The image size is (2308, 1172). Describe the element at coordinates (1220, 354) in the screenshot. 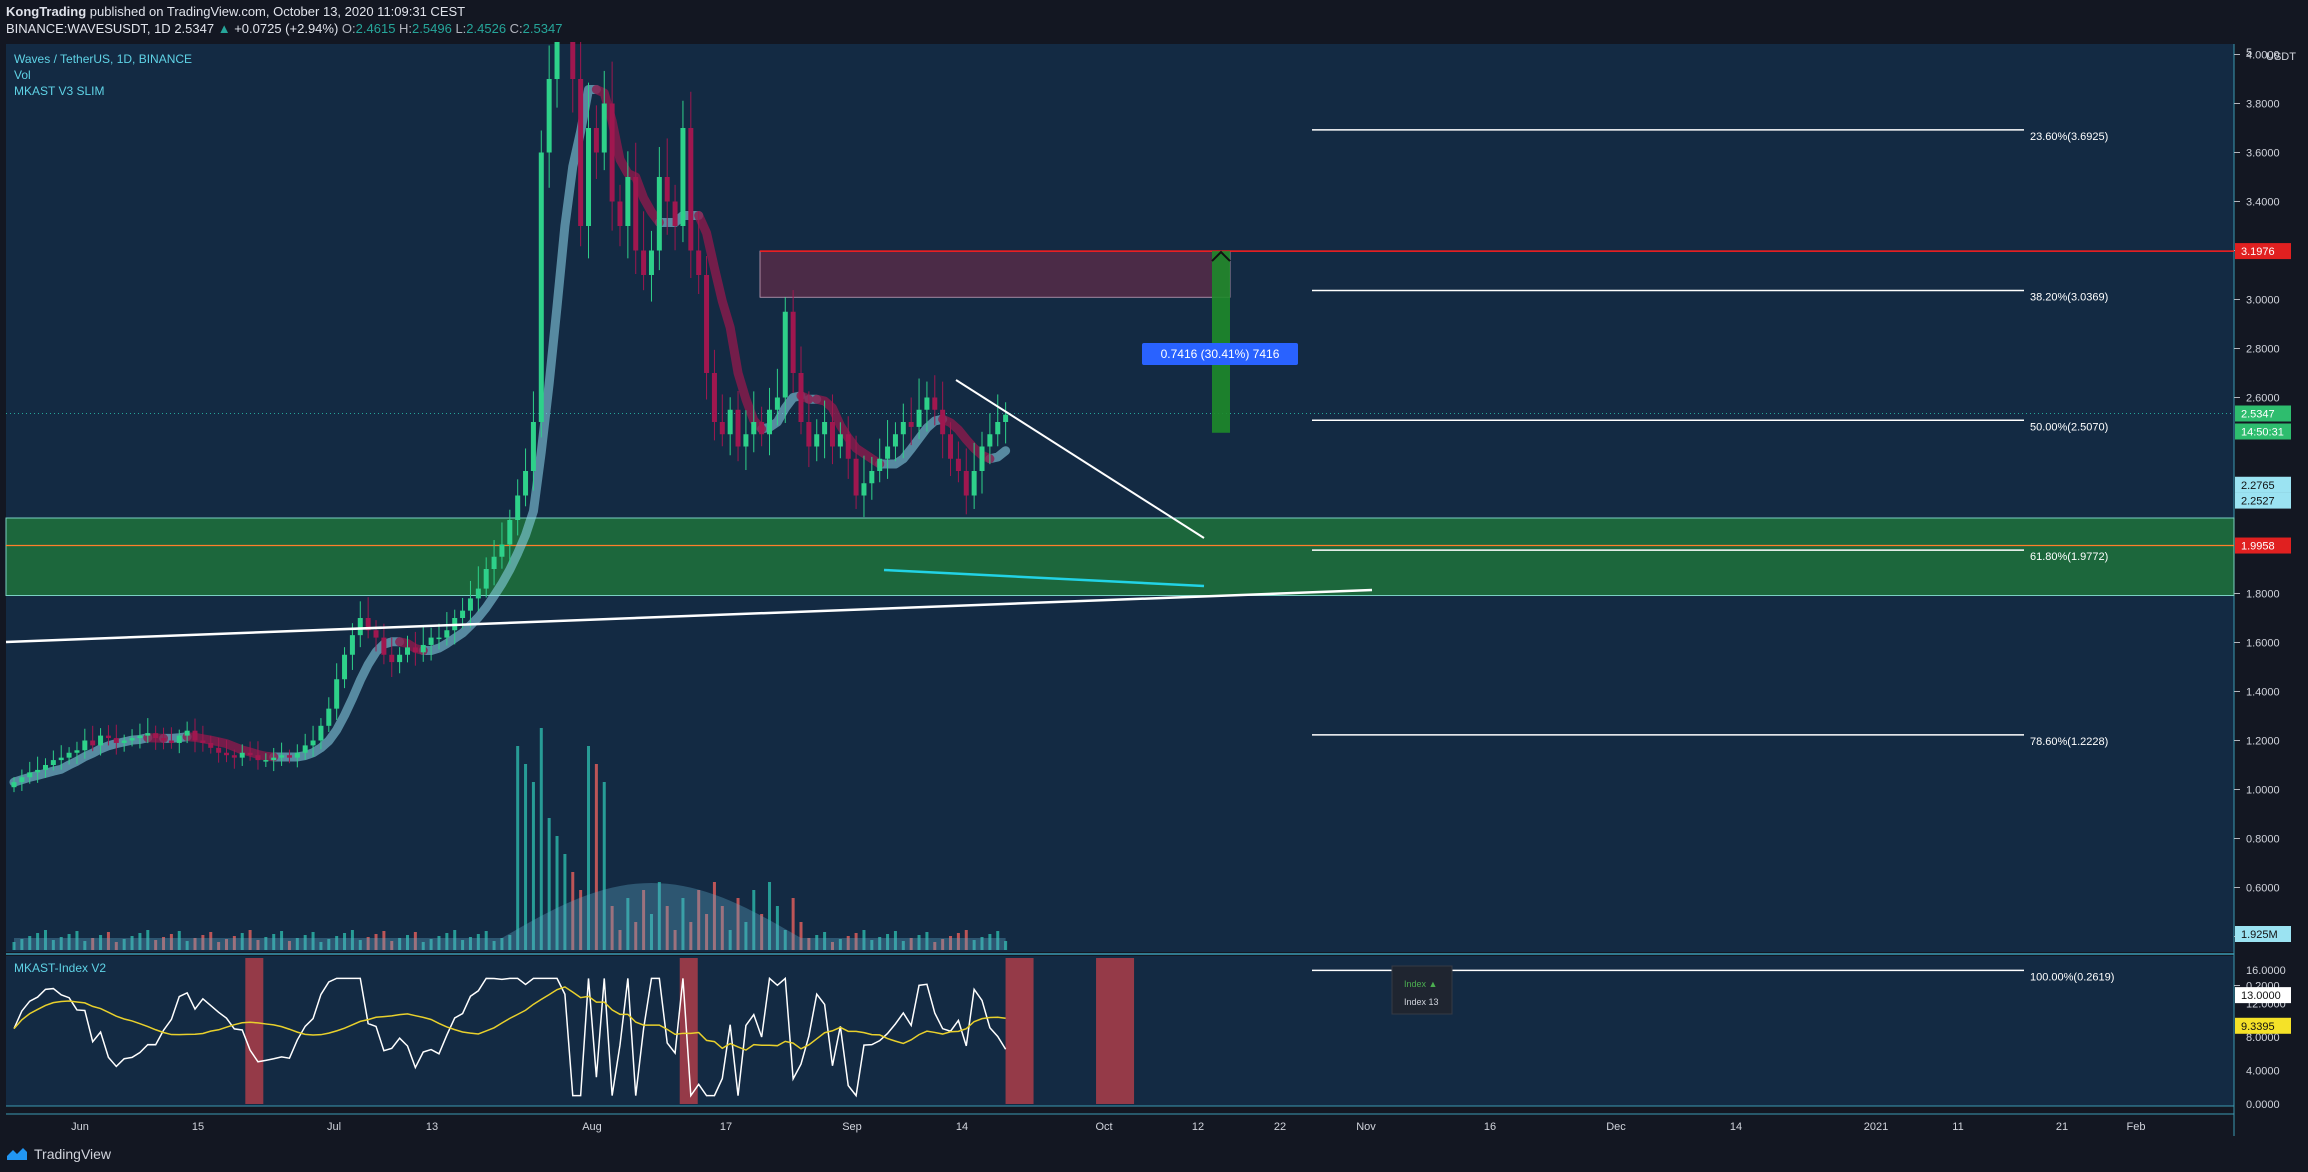

I see `measure-box` at that location.